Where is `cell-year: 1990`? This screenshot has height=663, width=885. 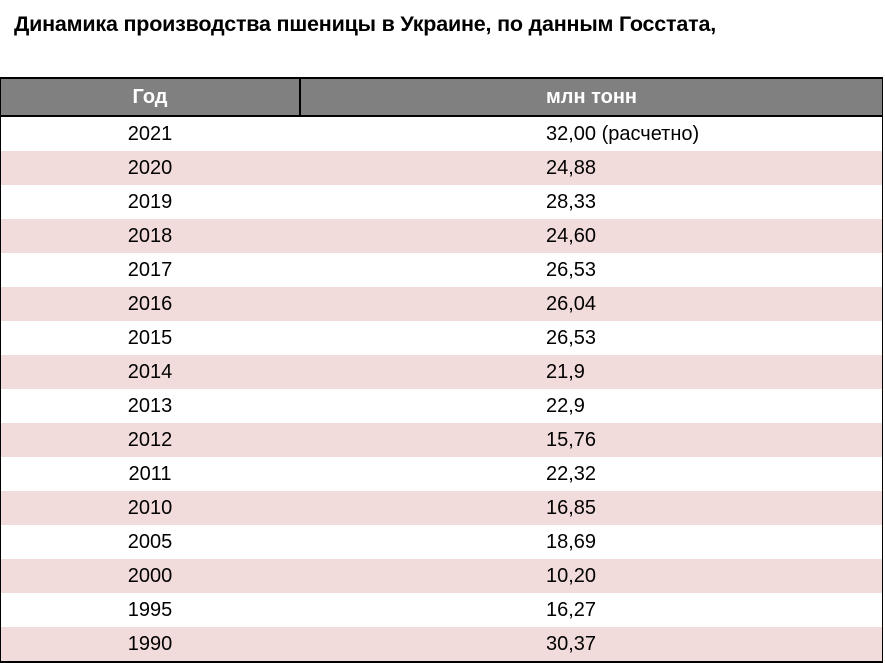
cell-year: 1990 is located at coordinates (150, 643).